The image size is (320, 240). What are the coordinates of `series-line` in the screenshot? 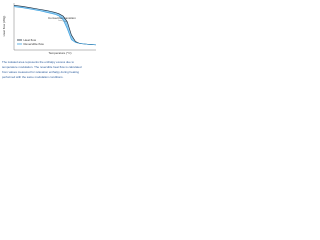 It's located at (55, 26).